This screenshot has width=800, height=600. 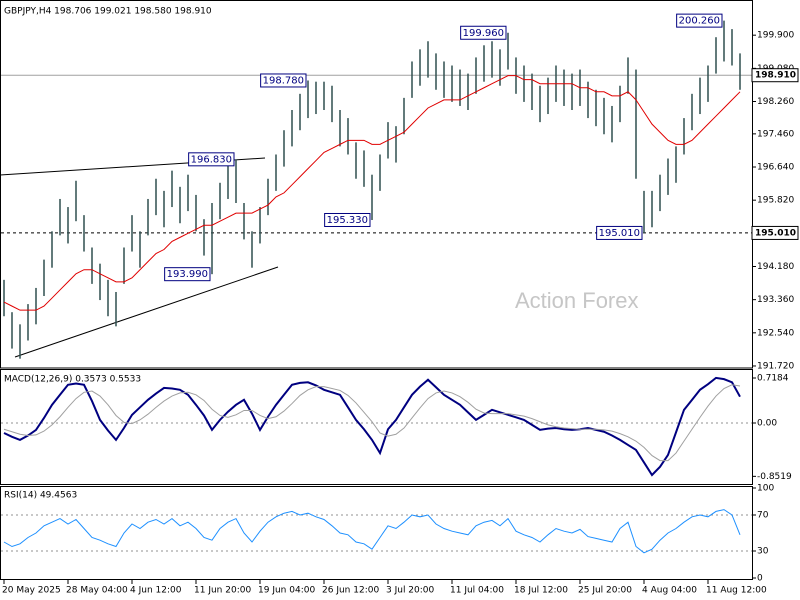 I want to click on y-tick-label: 196.640, so click(x=775, y=168).